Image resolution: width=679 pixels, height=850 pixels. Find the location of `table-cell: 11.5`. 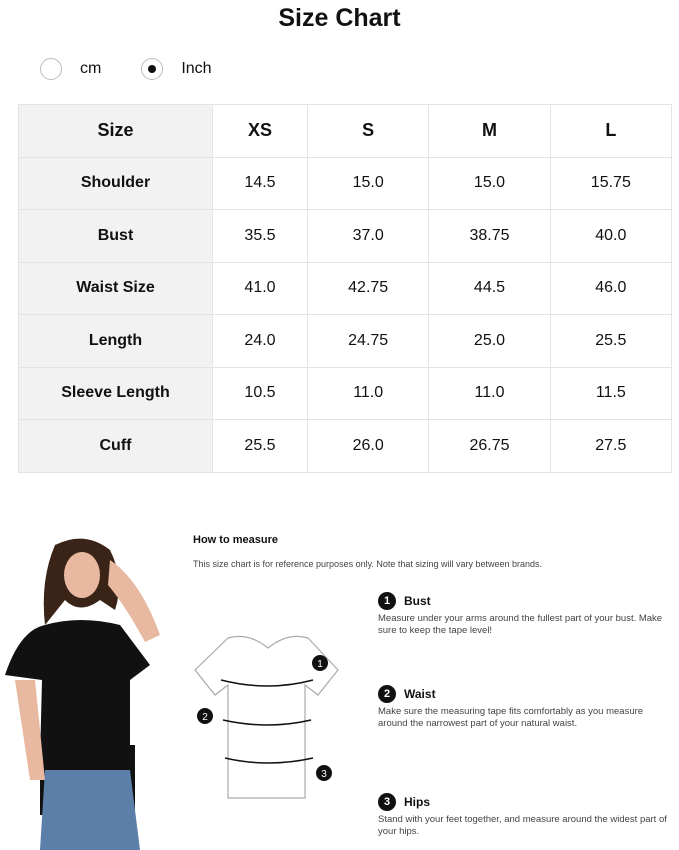

table-cell: 11.5 is located at coordinates (611, 393).